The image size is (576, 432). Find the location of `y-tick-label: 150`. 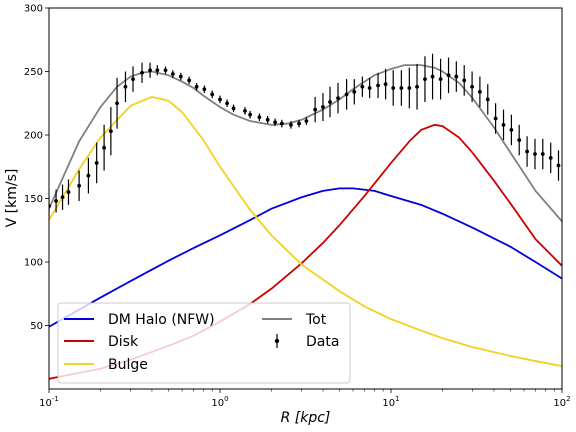

y-tick-label: 150 is located at coordinates (33, 199).